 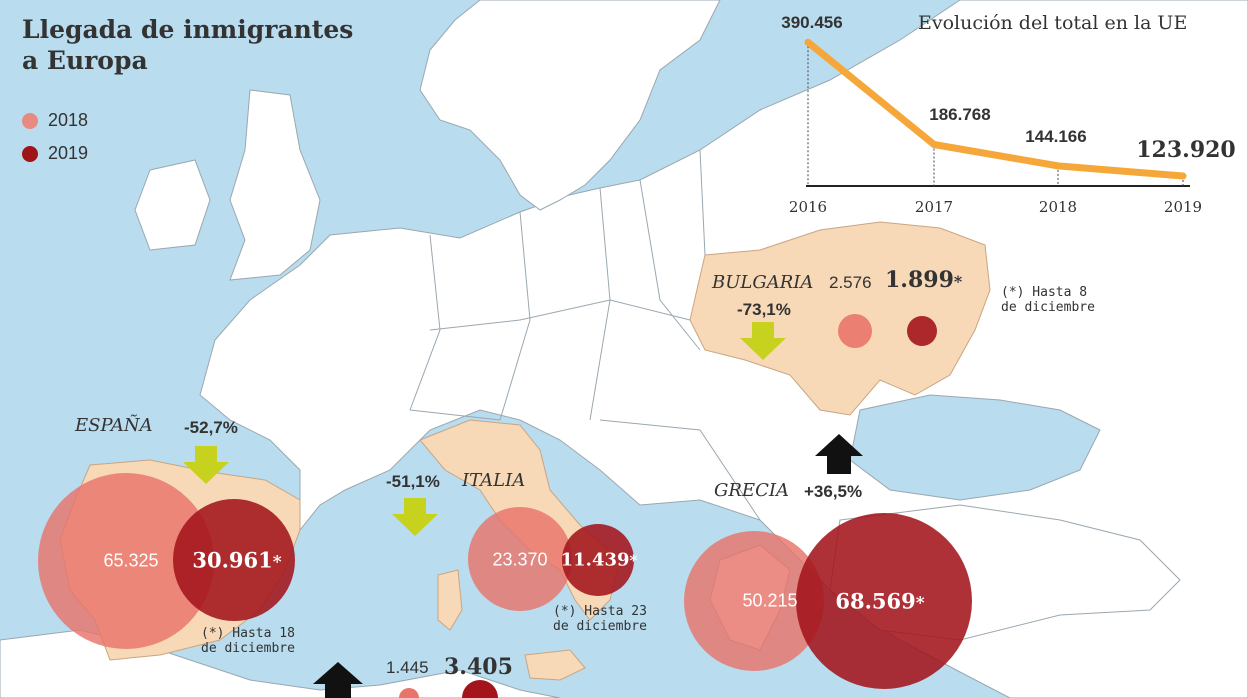 I want to click on malta-up-arrow, so click(x=338, y=680).